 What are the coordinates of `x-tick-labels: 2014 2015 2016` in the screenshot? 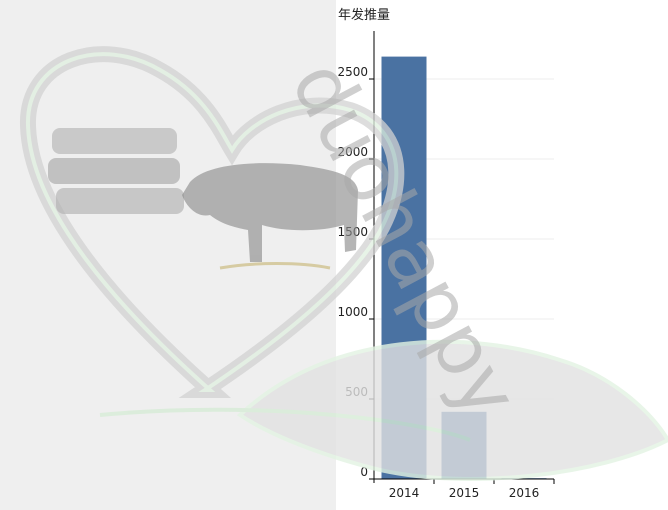 It's located at (464, 493).